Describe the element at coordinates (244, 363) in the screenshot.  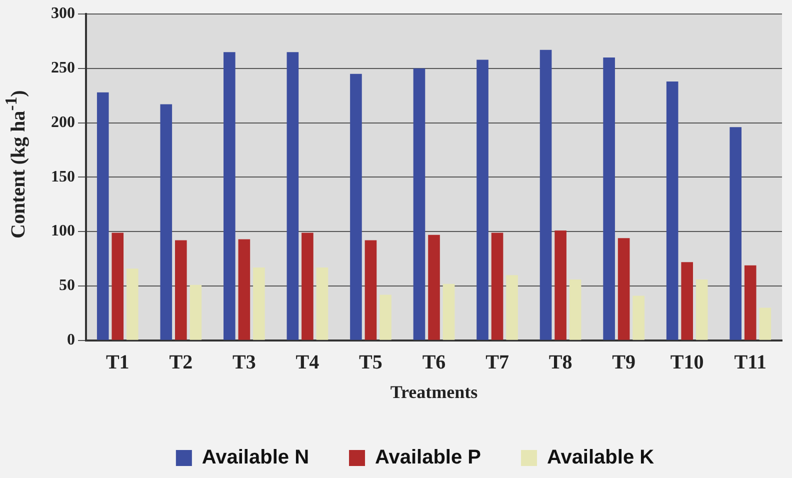
I see `x-tick-label: T3` at that location.